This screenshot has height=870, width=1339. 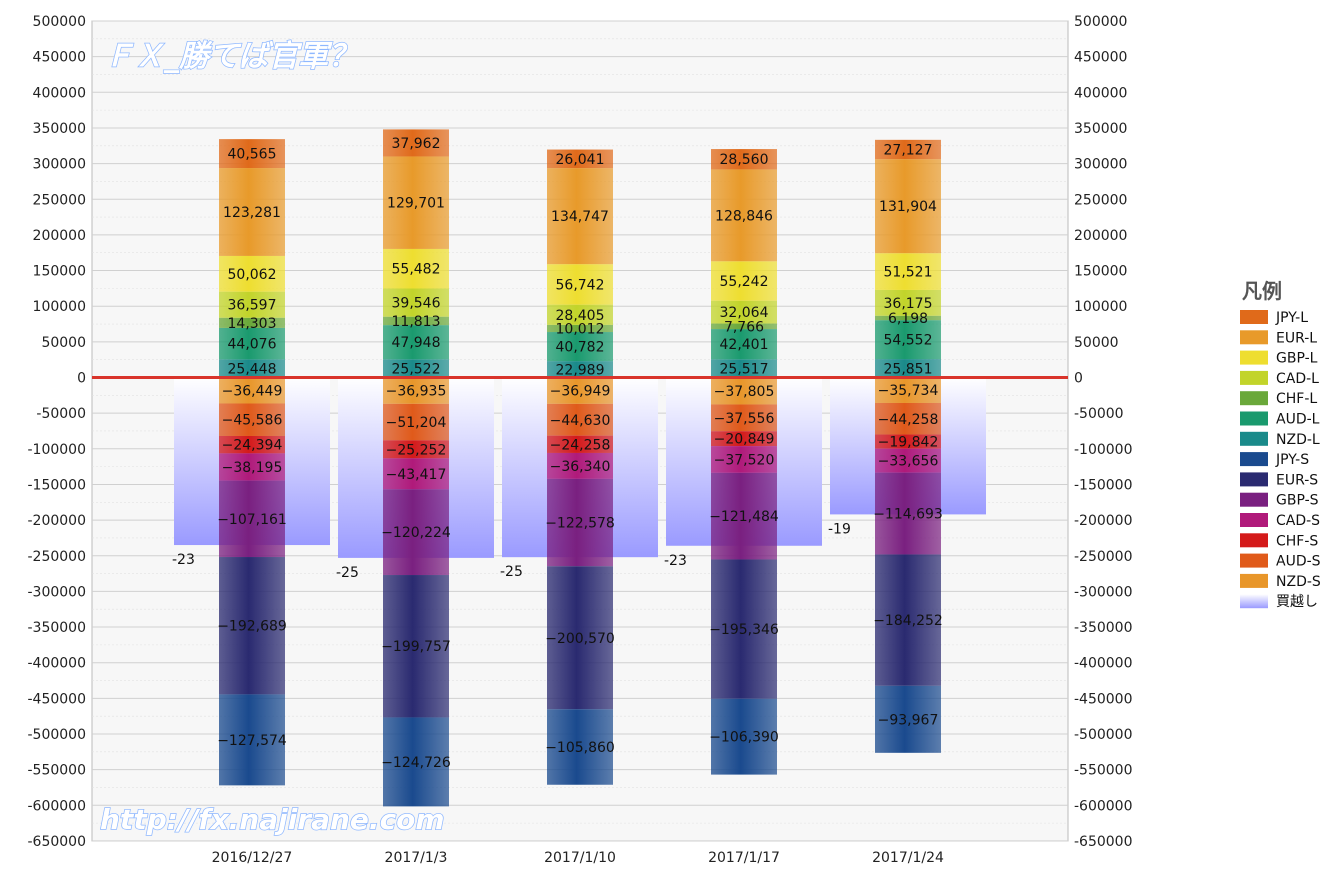 What do you see at coordinates (744, 630) in the screenshot?
I see `bar-label: −195,346` at bounding box center [744, 630].